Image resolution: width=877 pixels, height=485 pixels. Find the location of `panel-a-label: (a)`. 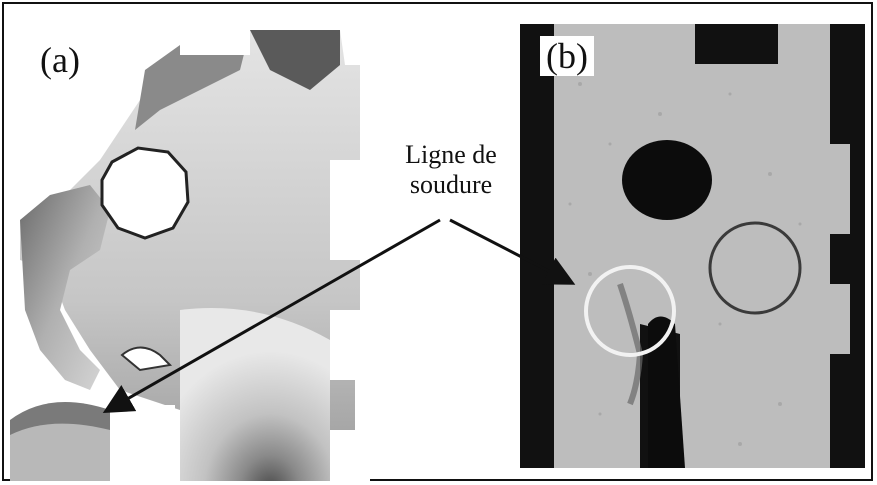

panel-a-label: (a) is located at coordinates (60, 60).